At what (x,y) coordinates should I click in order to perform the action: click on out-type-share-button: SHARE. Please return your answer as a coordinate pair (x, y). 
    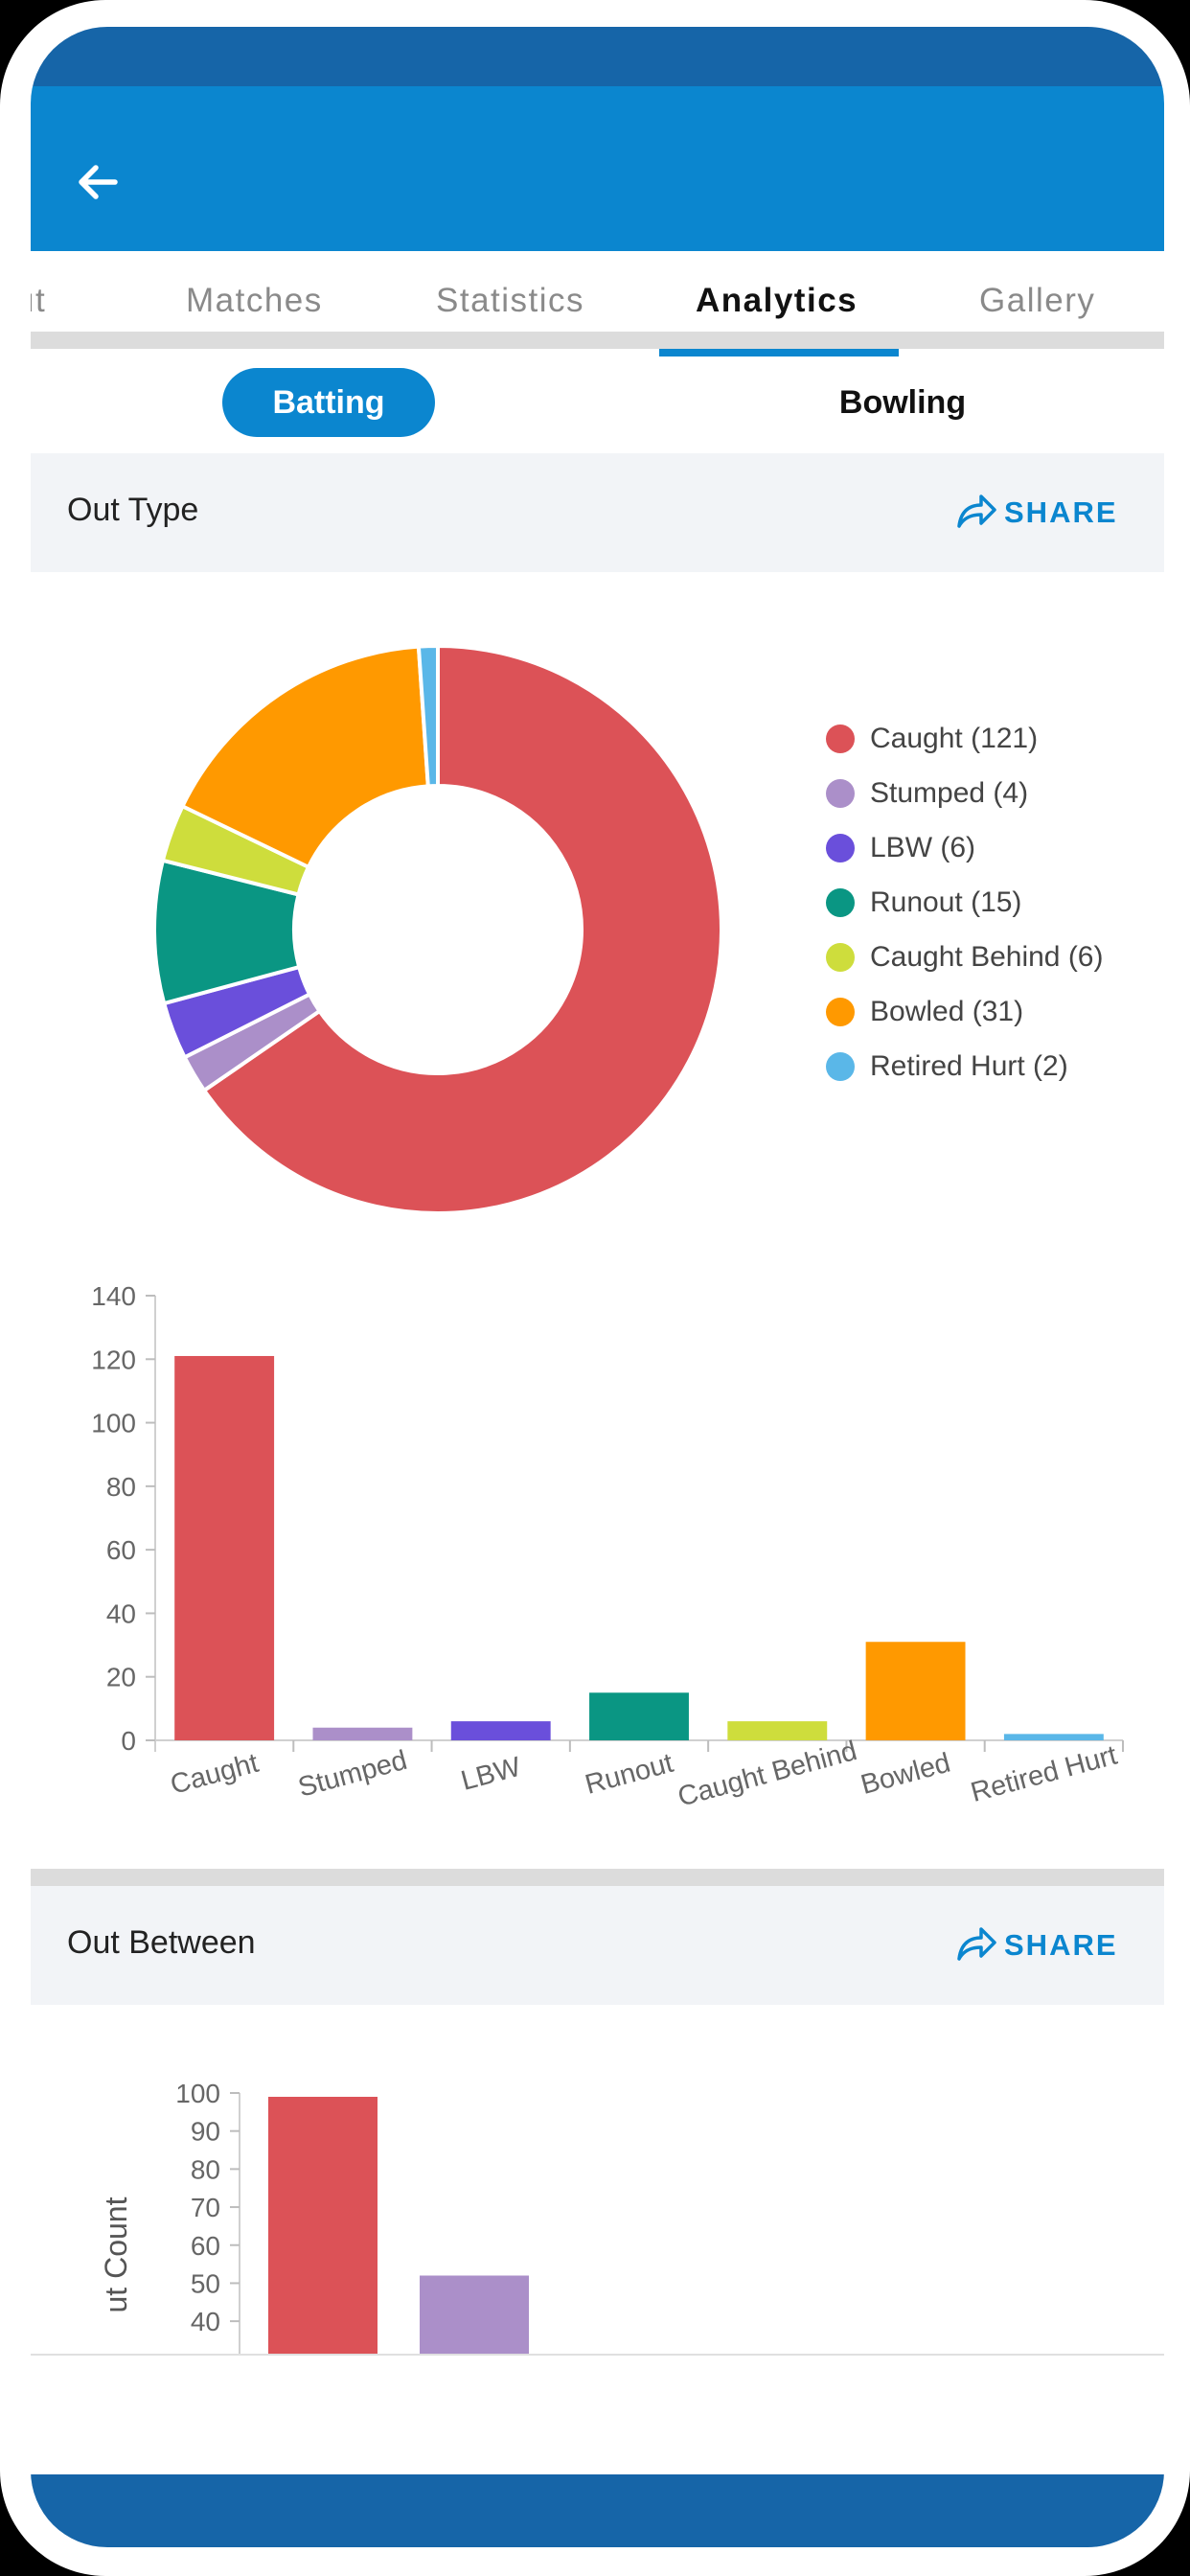
    Looking at the image, I should click on (1036, 513).